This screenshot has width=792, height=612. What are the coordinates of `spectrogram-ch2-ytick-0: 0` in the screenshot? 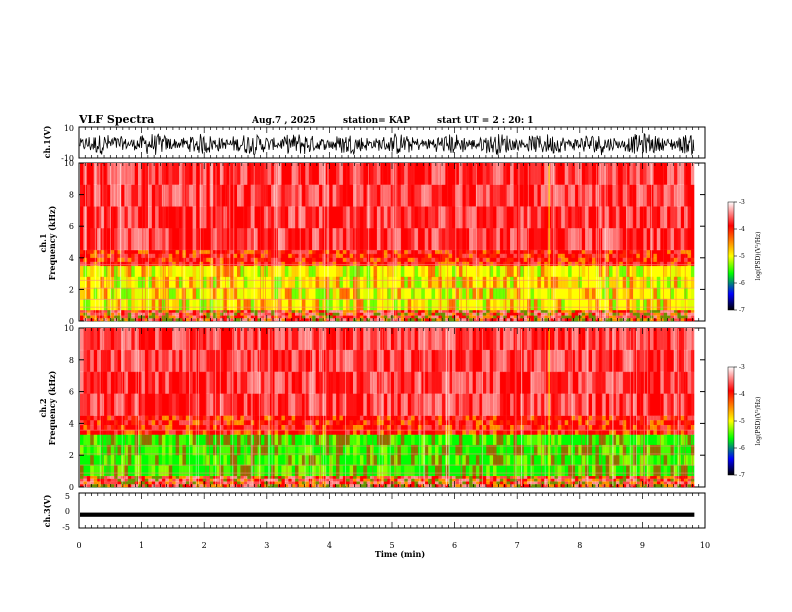 It's located at (71, 487).